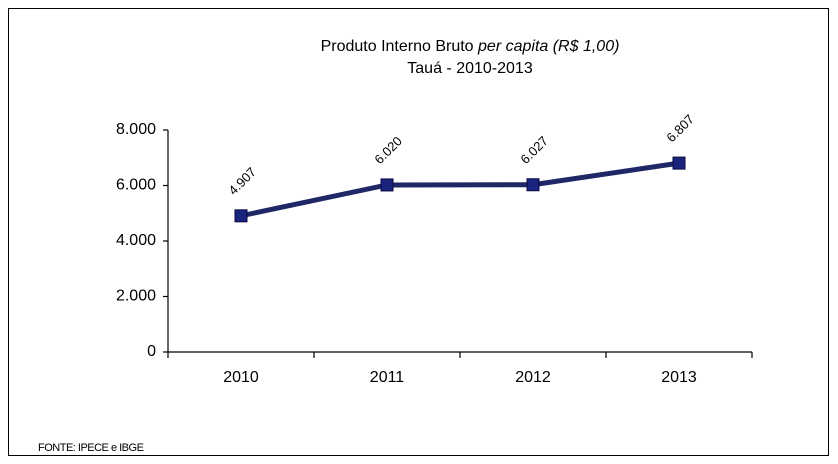 The height and width of the screenshot is (464, 838). What do you see at coordinates (241, 377) in the screenshot?
I see `x-tick-label: 2010` at bounding box center [241, 377].